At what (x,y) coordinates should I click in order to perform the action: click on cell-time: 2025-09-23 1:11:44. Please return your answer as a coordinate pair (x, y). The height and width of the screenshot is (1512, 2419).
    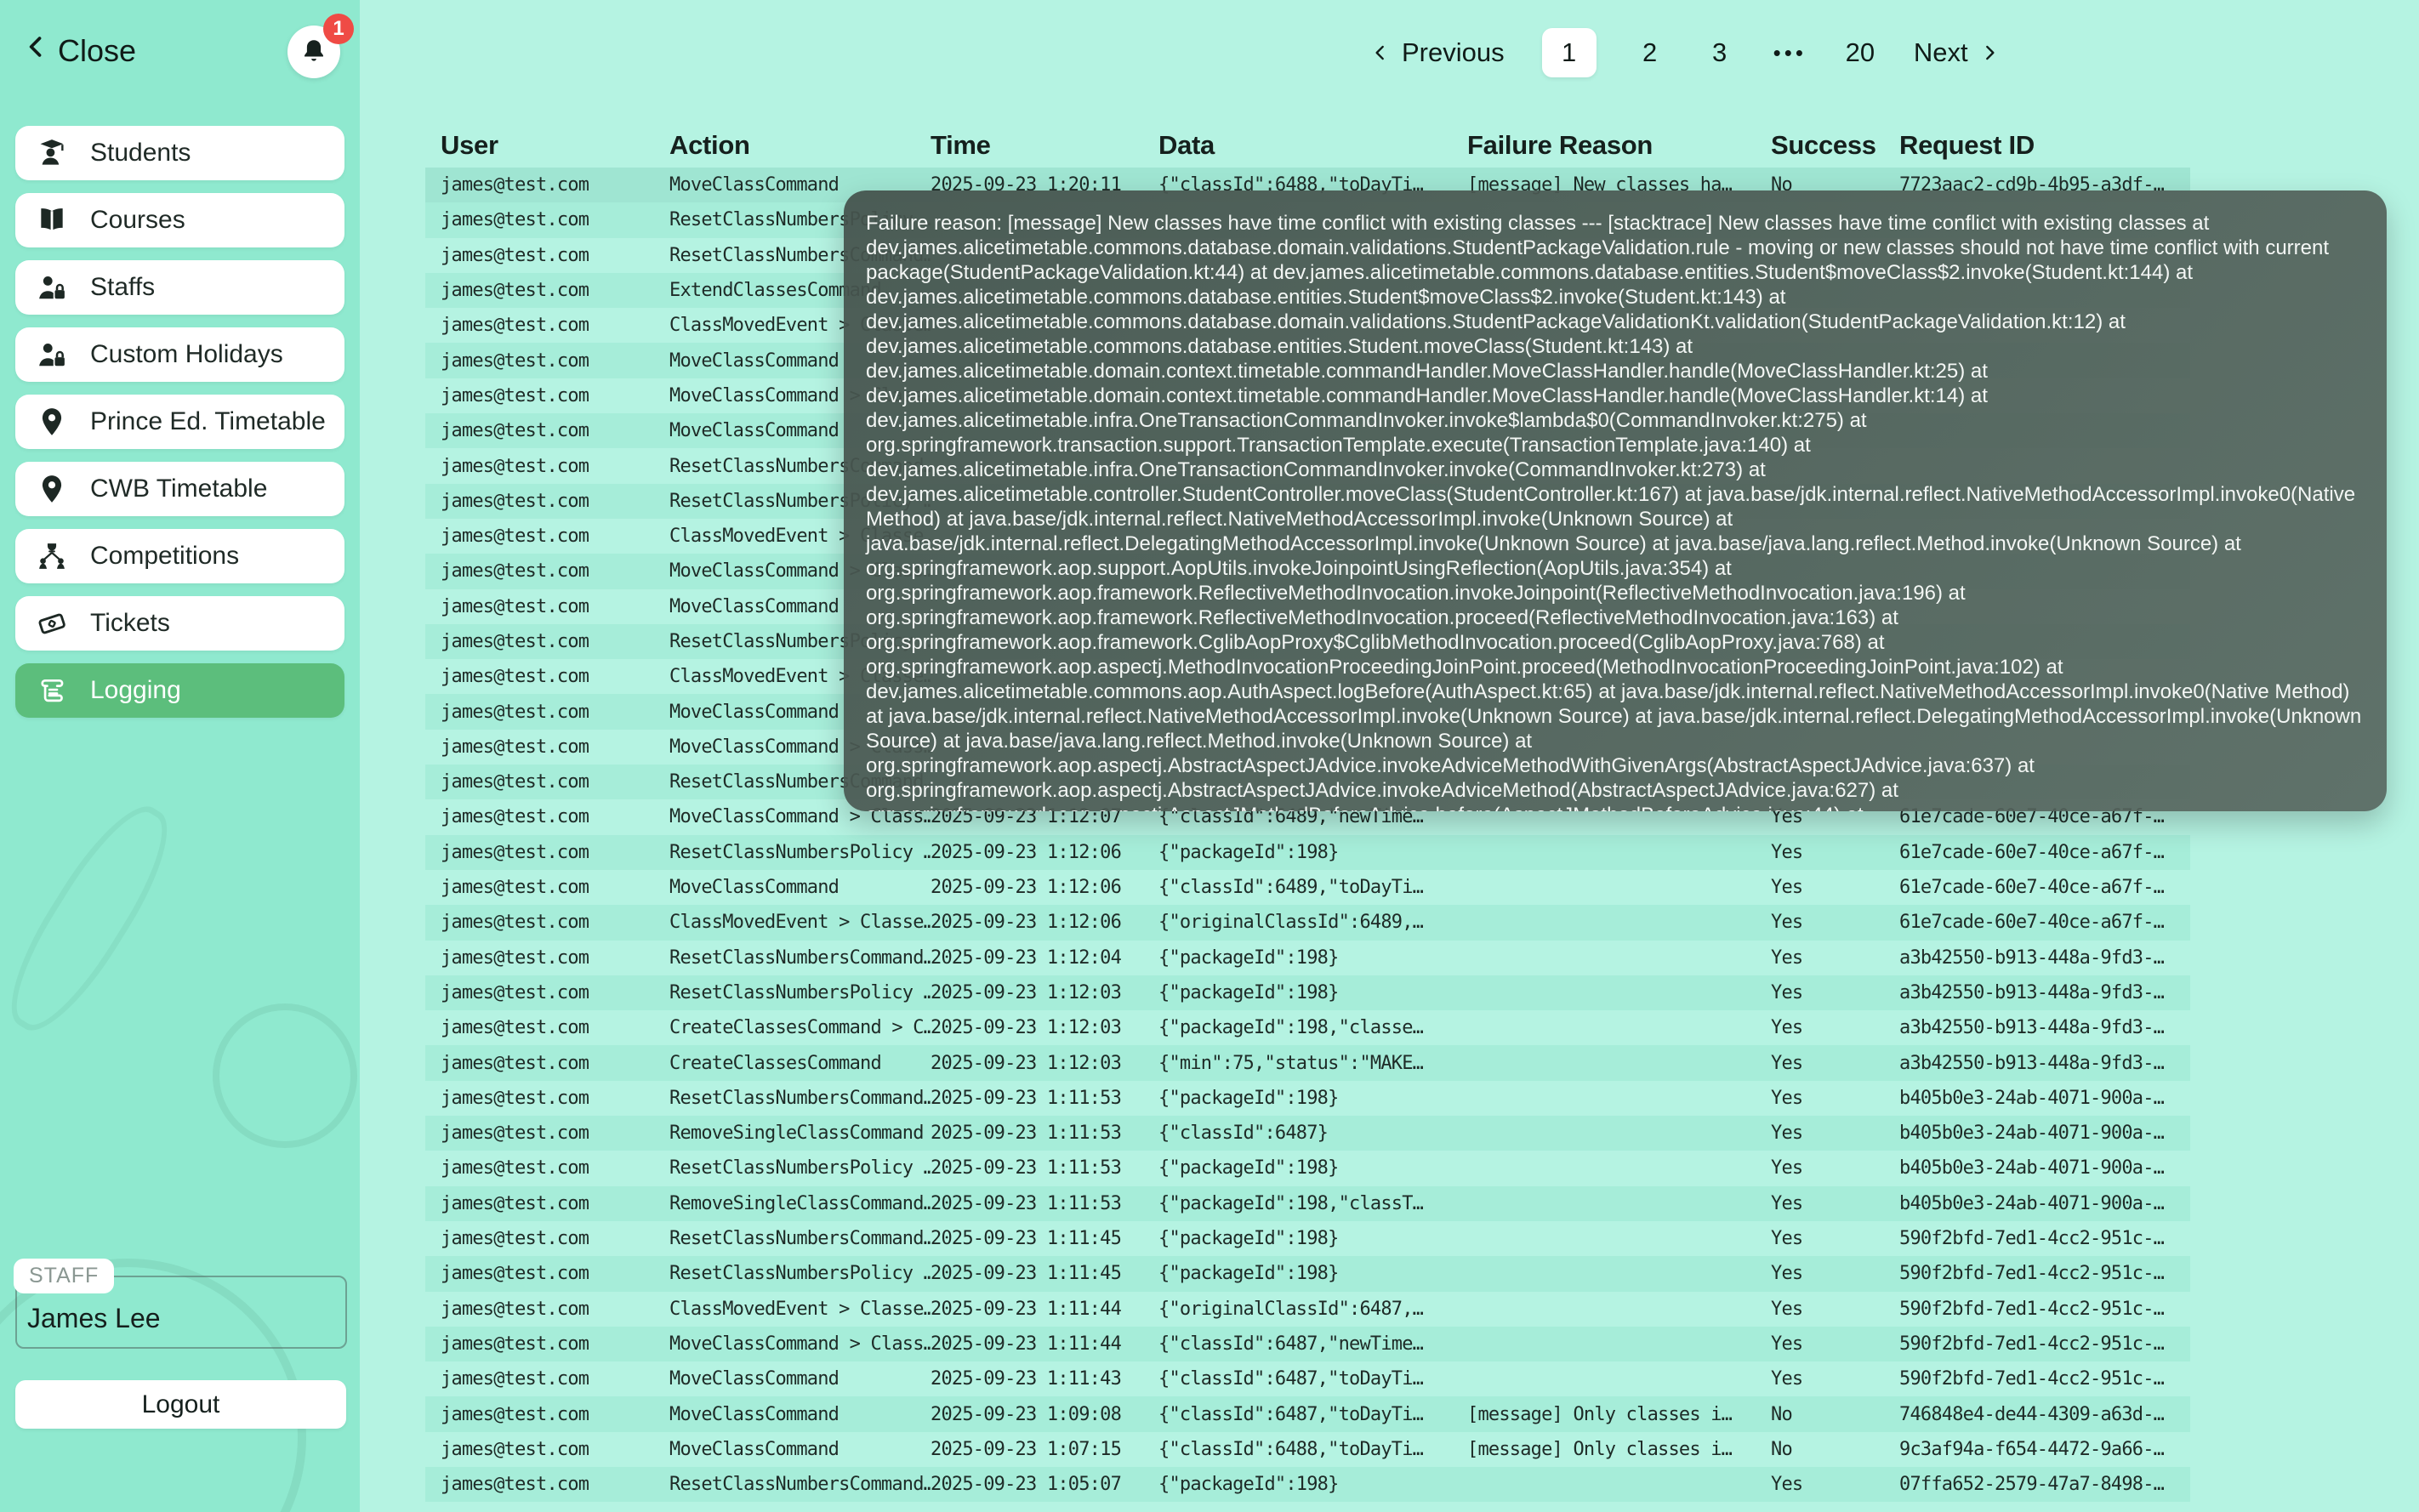
    Looking at the image, I should click on (1026, 1344).